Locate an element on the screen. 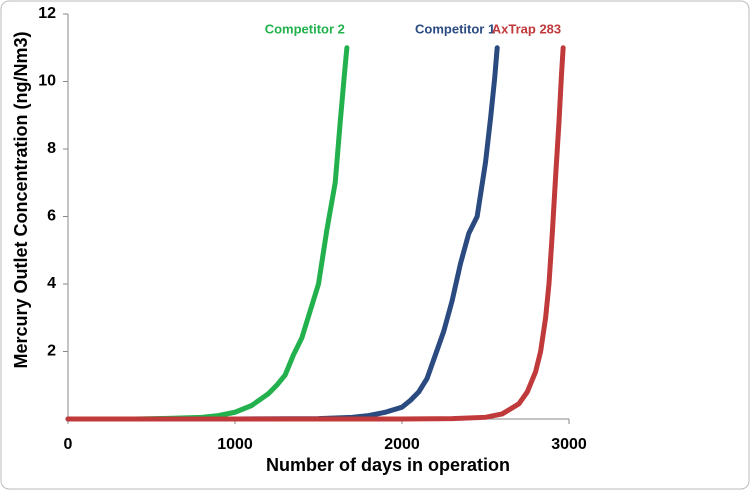 The width and height of the screenshot is (750, 490). x-tick-label: 3000 is located at coordinates (569, 444).